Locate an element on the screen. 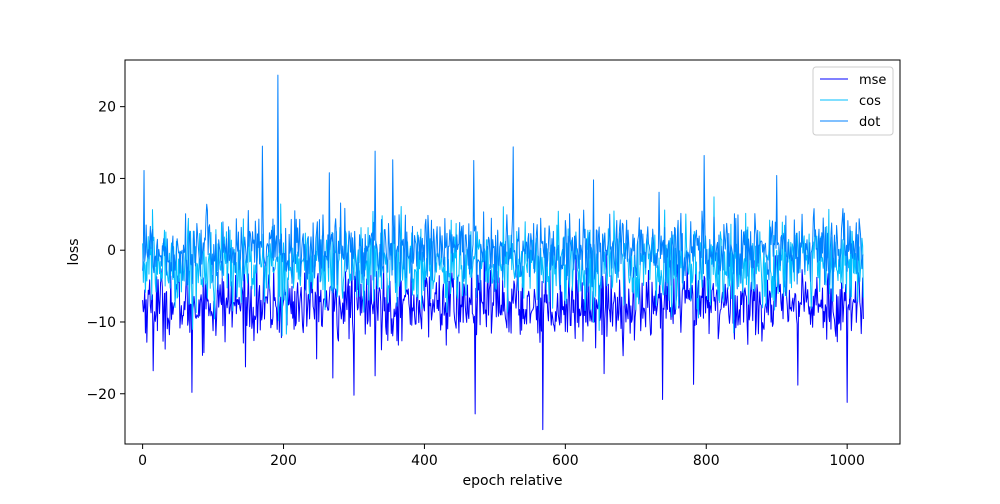 This screenshot has width=1000, height=504. legend: mse cos dot is located at coordinates (853, 101).